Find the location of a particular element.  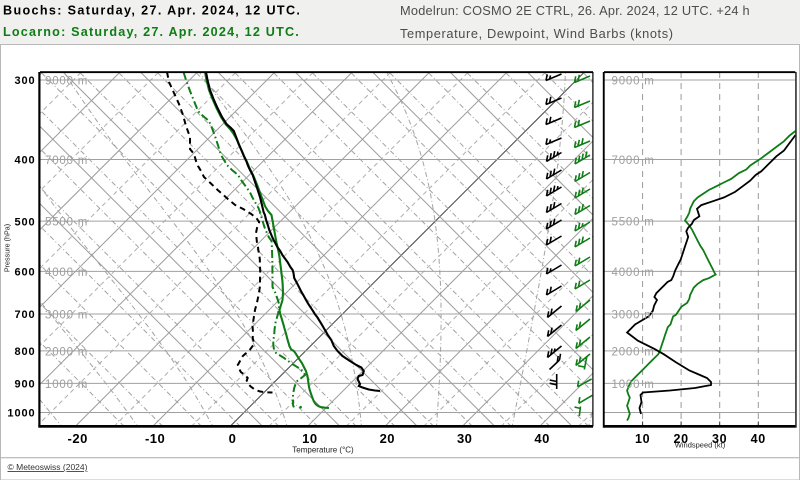

svg-text: Pressure (hPa) is located at coordinates (7, 248).